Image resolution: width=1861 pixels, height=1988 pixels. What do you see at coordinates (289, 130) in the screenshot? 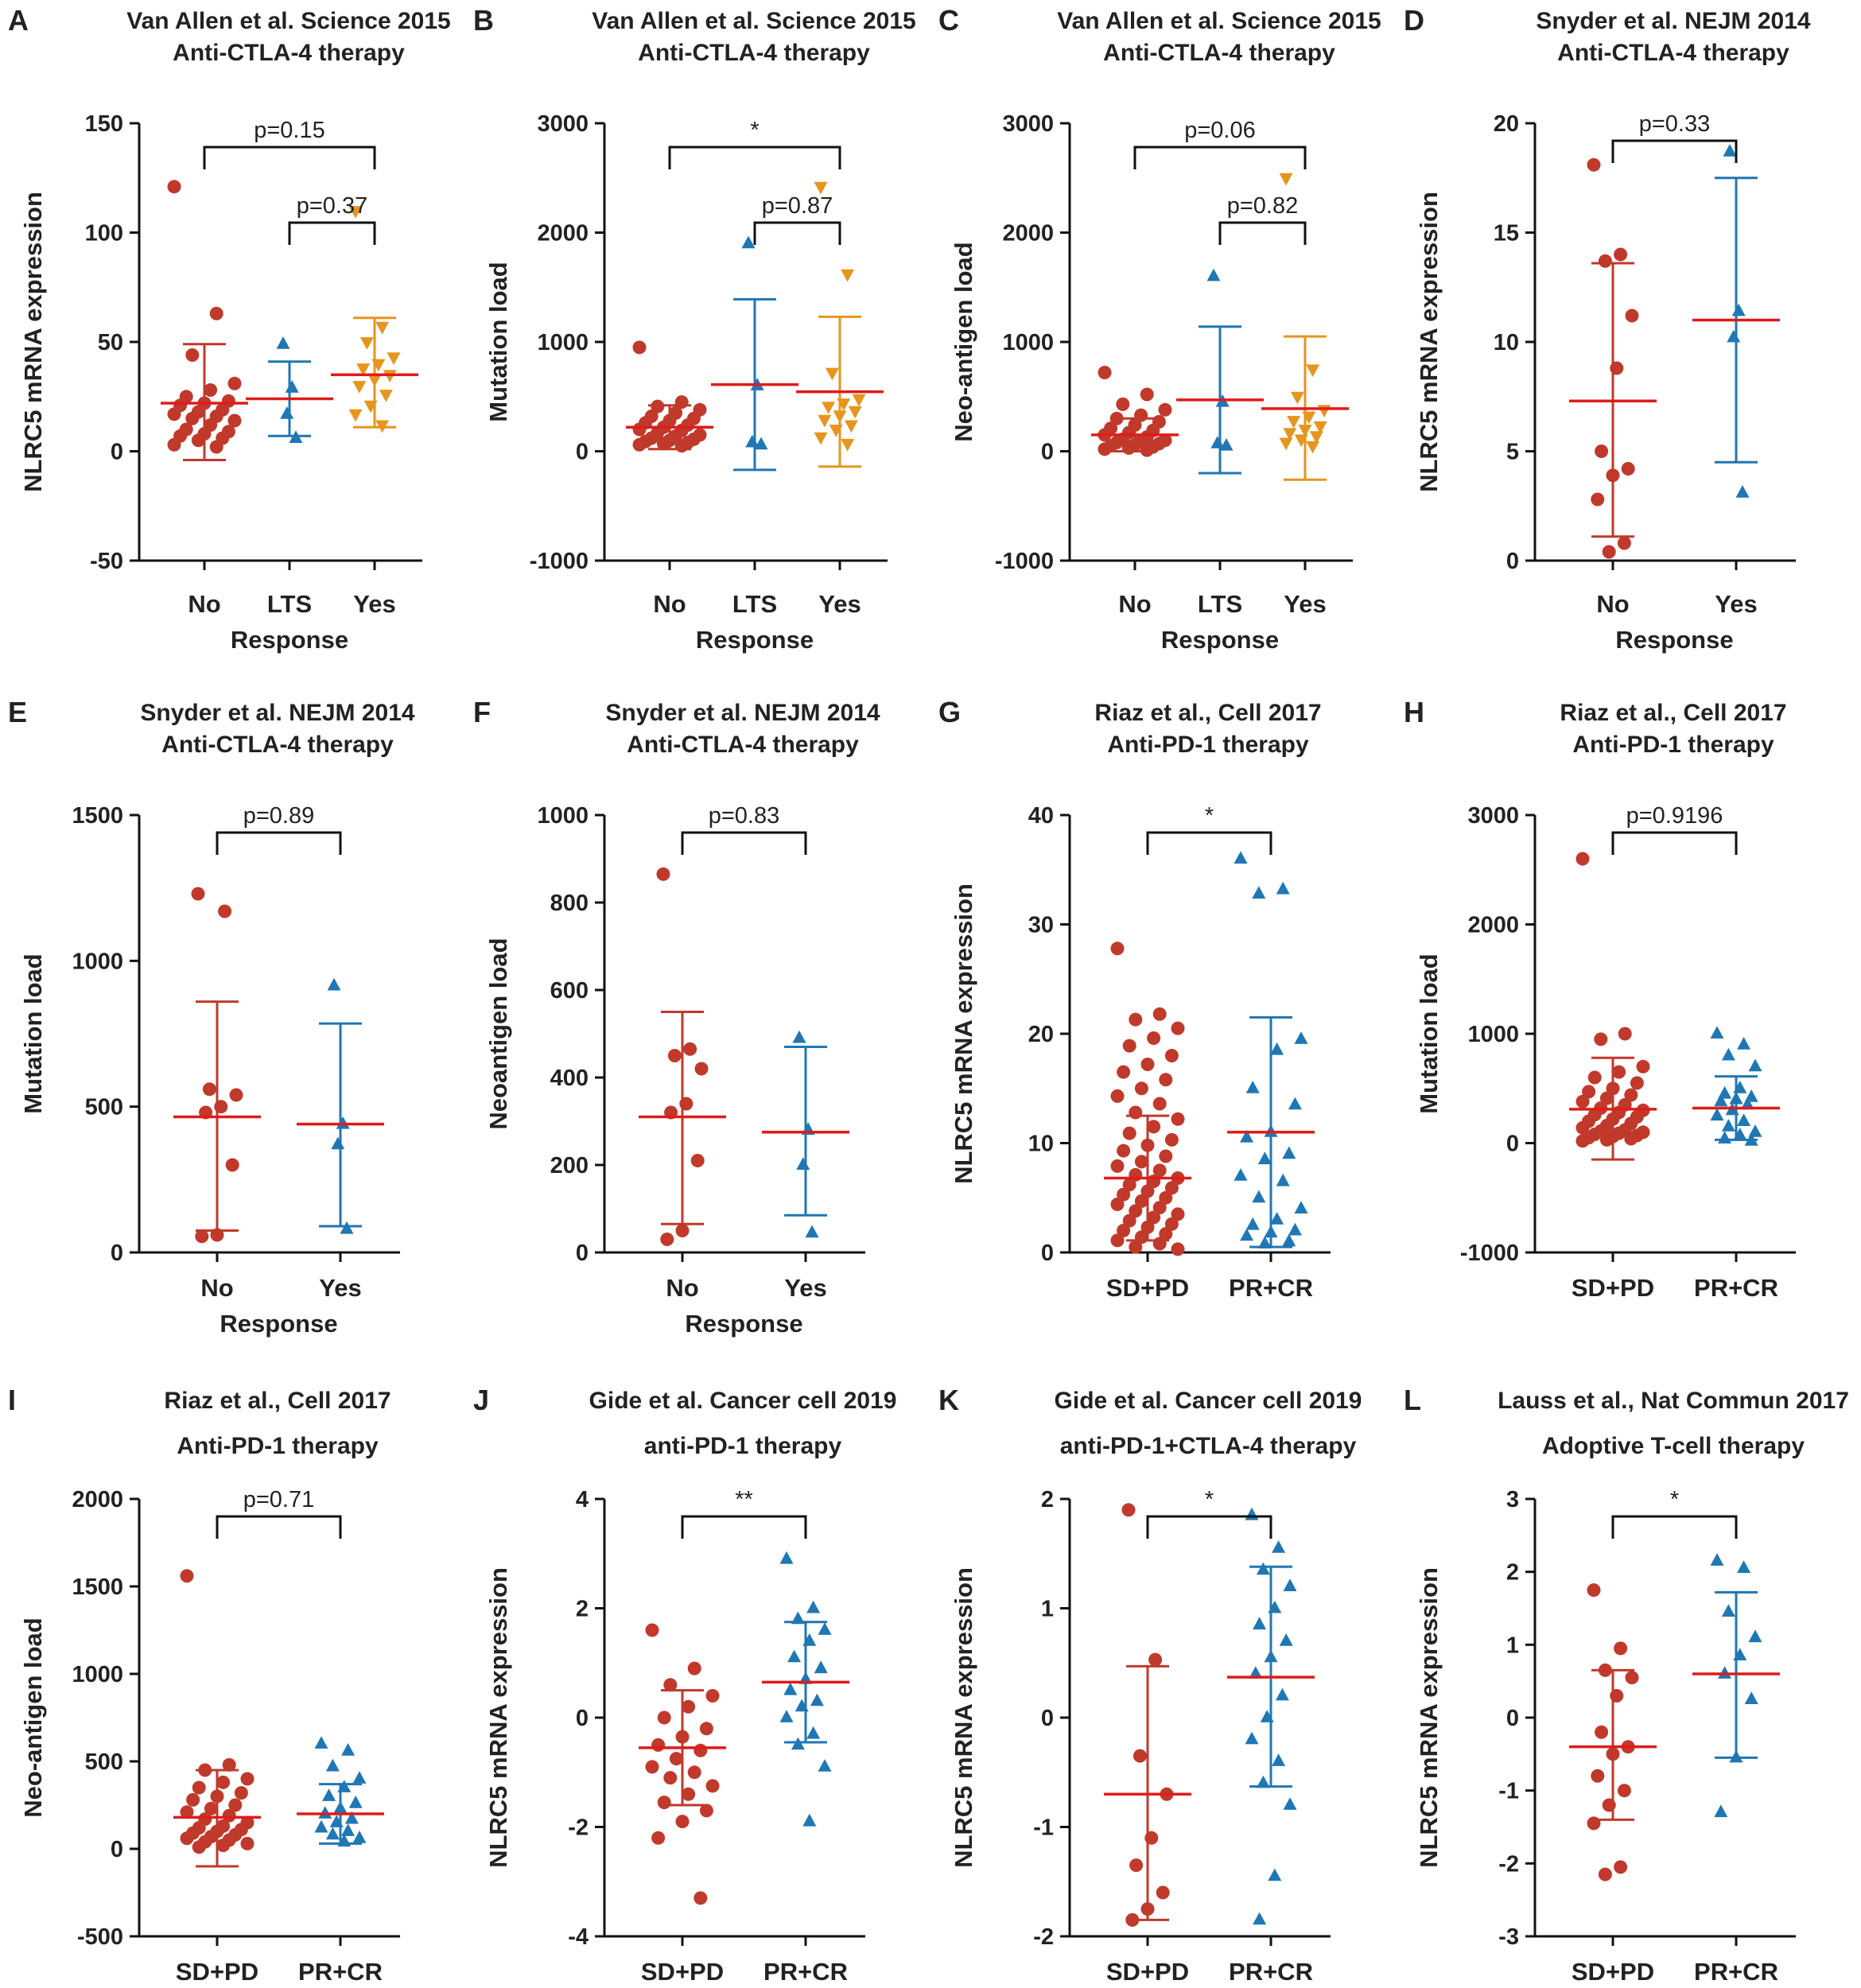
I see `significance-label: p=0.15` at bounding box center [289, 130].